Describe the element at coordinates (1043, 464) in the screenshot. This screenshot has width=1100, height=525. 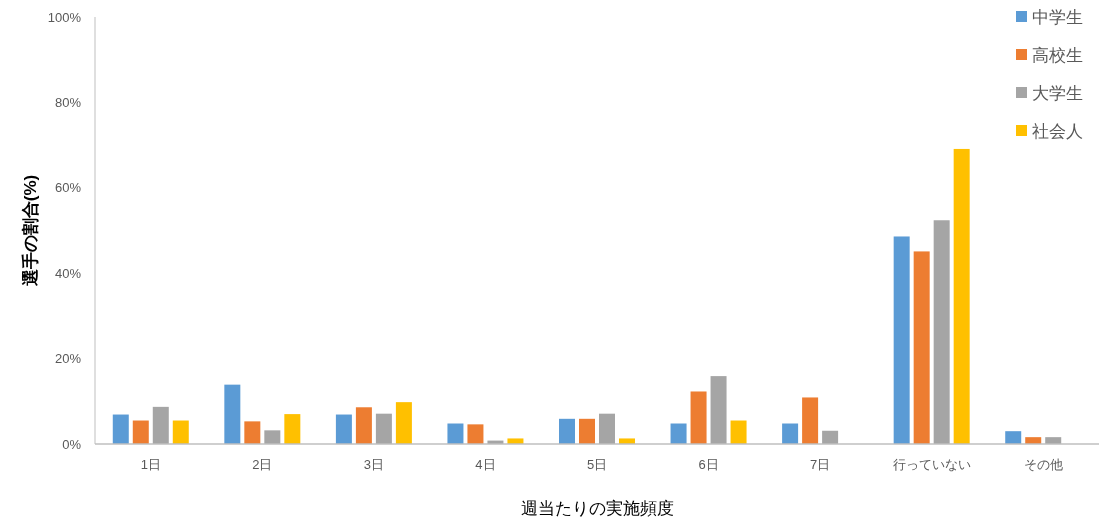
I see `x-tick-label: その他` at that location.